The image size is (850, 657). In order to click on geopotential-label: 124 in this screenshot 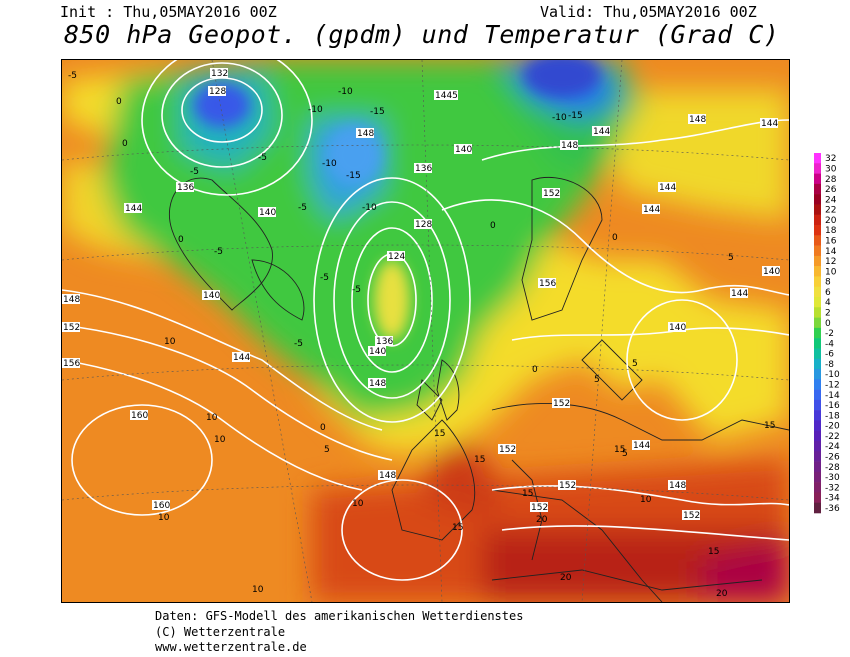, I will do `click(396, 256)`.